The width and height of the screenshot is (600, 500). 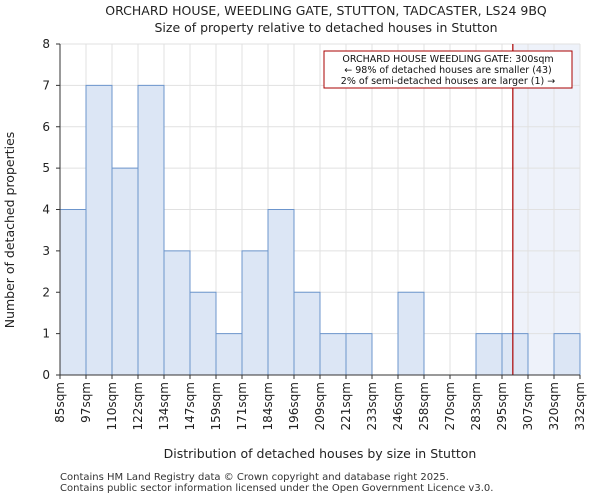 I want to click on bar-246sqm, so click(x=411, y=333).